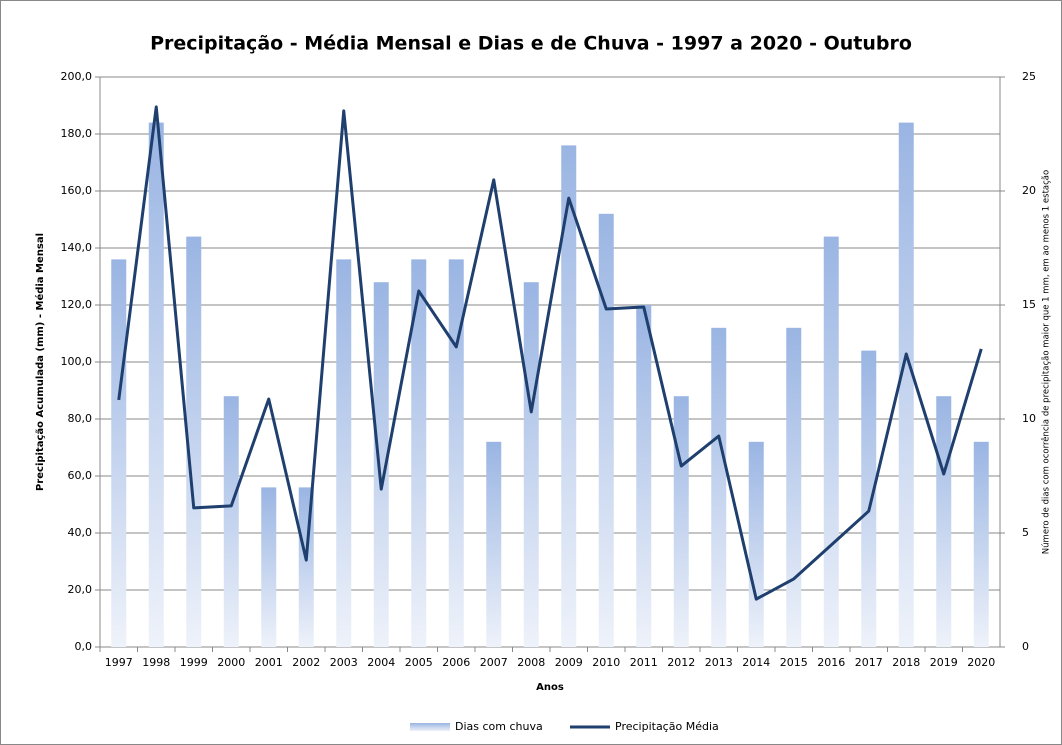  Describe the element at coordinates (1029, 190) in the screenshot. I see `y2-tick-label: 20` at that location.